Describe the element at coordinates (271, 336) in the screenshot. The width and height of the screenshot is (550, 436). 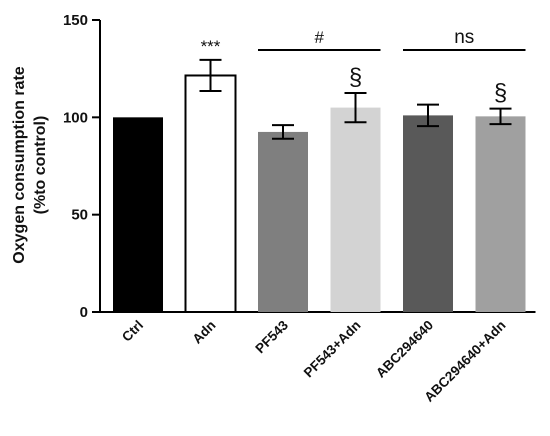
I see `x-tick-label: PF543` at that location.